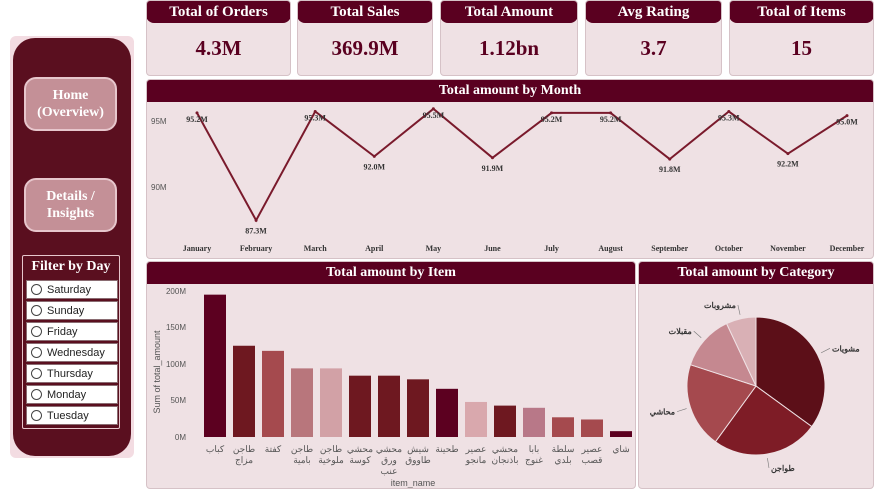 The image size is (874, 489). I want to click on home-overview-button: Home (Overview), so click(70, 104).